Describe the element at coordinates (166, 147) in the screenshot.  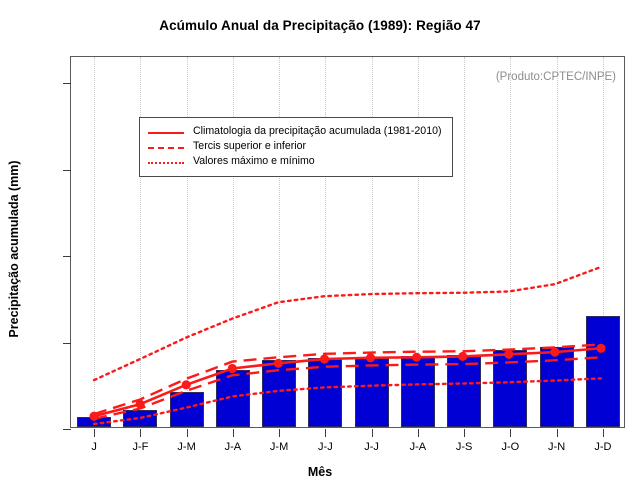
I see `legend-line-dashed-icon` at that location.